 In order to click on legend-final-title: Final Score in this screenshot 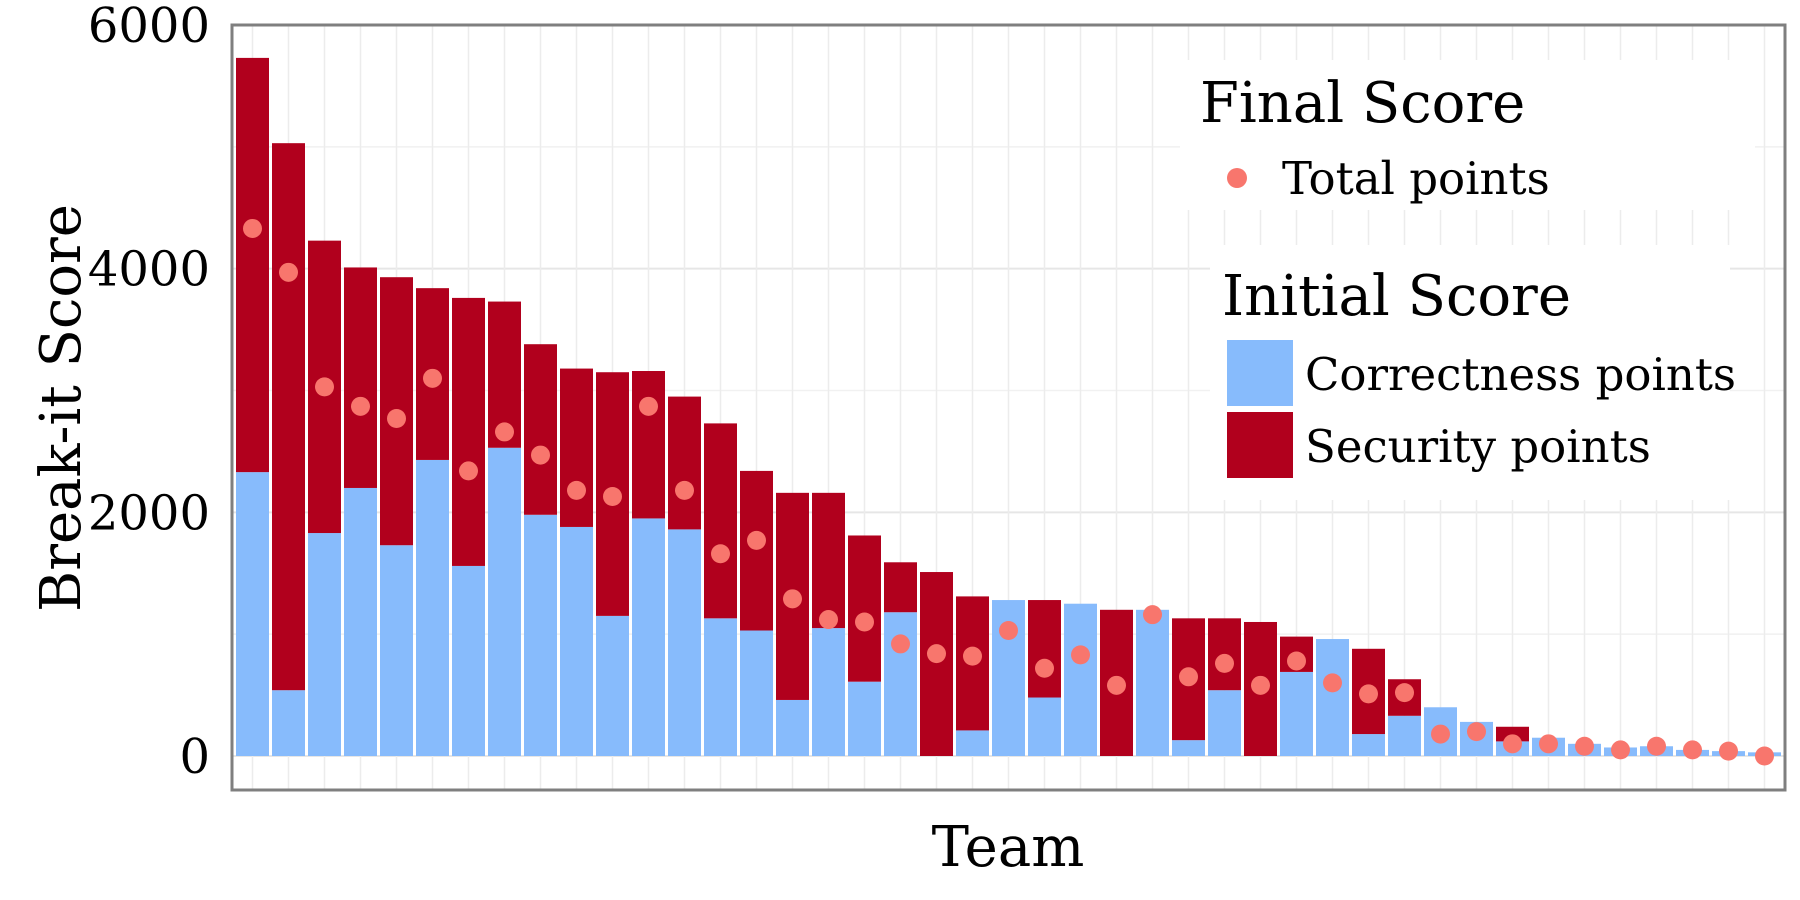, I will do `click(1362, 103)`.